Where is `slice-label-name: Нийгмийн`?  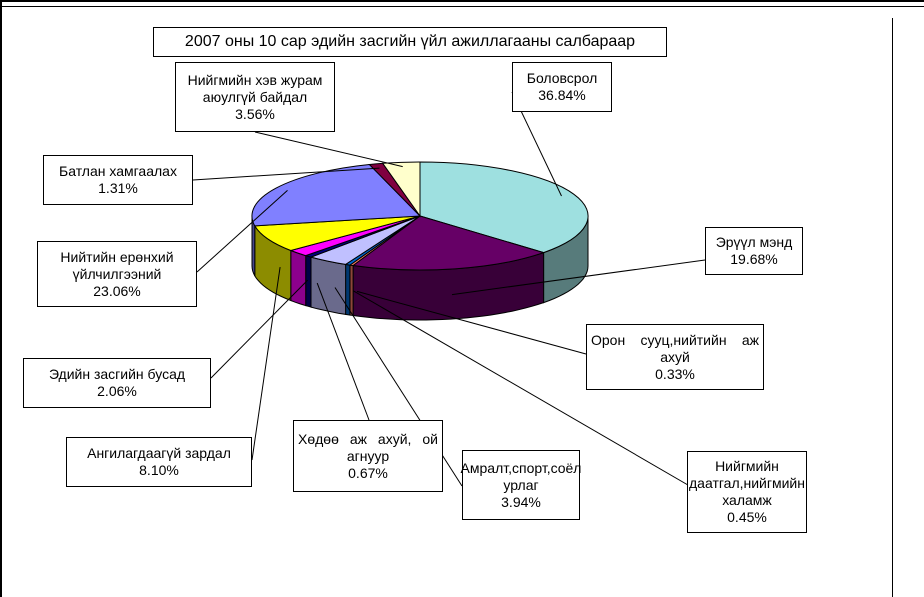 slice-label-name: Нийгмийн is located at coordinates (747, 466).